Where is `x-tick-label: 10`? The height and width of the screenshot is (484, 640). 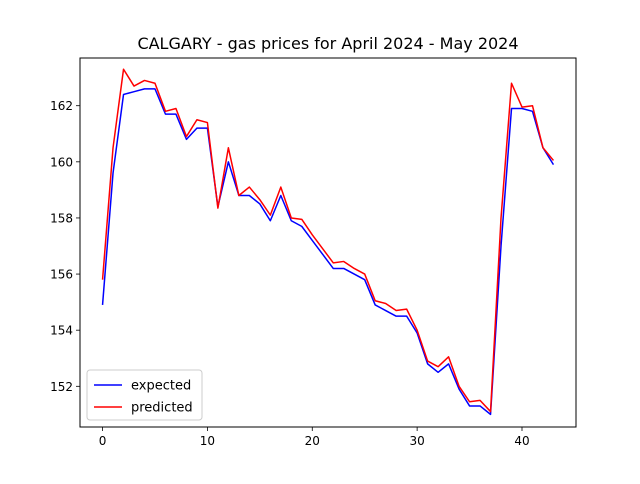 x-tick-label: 10 is located at coordinates (207, 441).